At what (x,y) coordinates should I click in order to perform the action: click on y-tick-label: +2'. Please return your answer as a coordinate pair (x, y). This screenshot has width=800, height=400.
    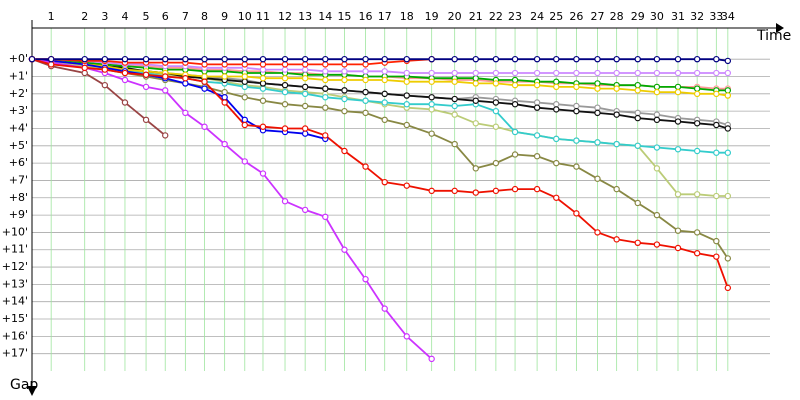
    Looking at the image, I should click on (18, 93).